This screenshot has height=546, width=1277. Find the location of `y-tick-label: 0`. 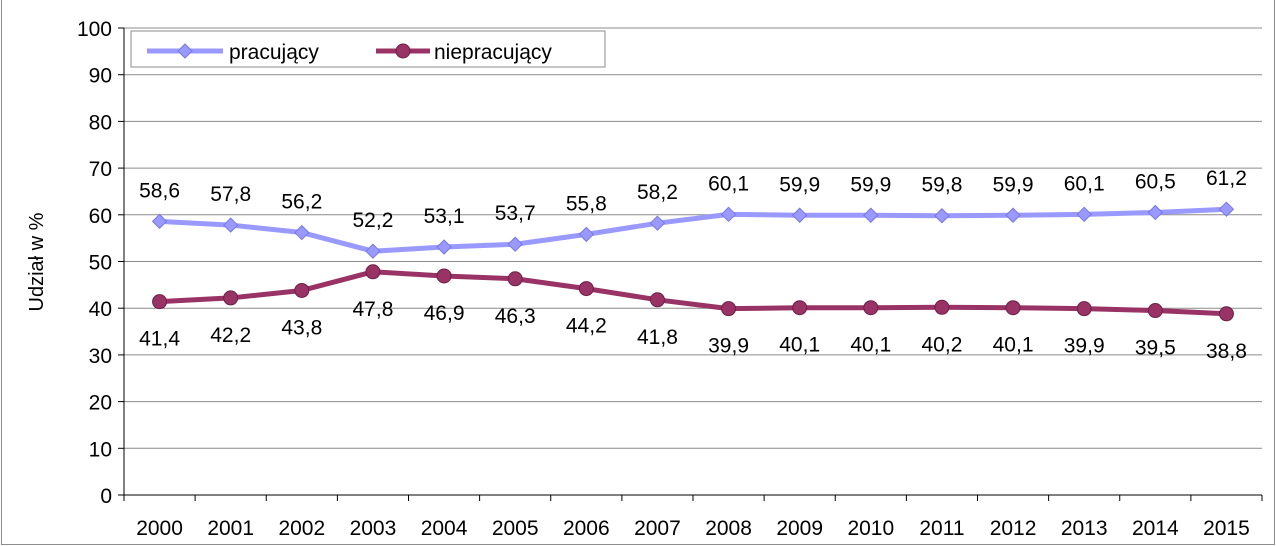

y-tick-label: 0 is located at coordinates (106, 496).